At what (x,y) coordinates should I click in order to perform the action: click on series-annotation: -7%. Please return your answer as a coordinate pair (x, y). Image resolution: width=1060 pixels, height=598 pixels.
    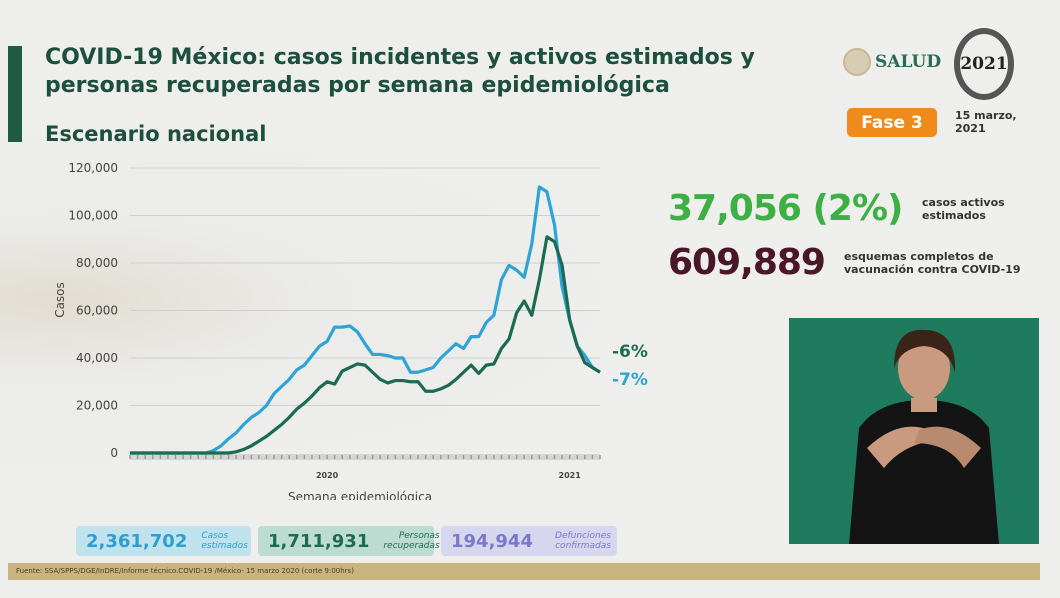
    Looking at the image, I should click on (630, 380).